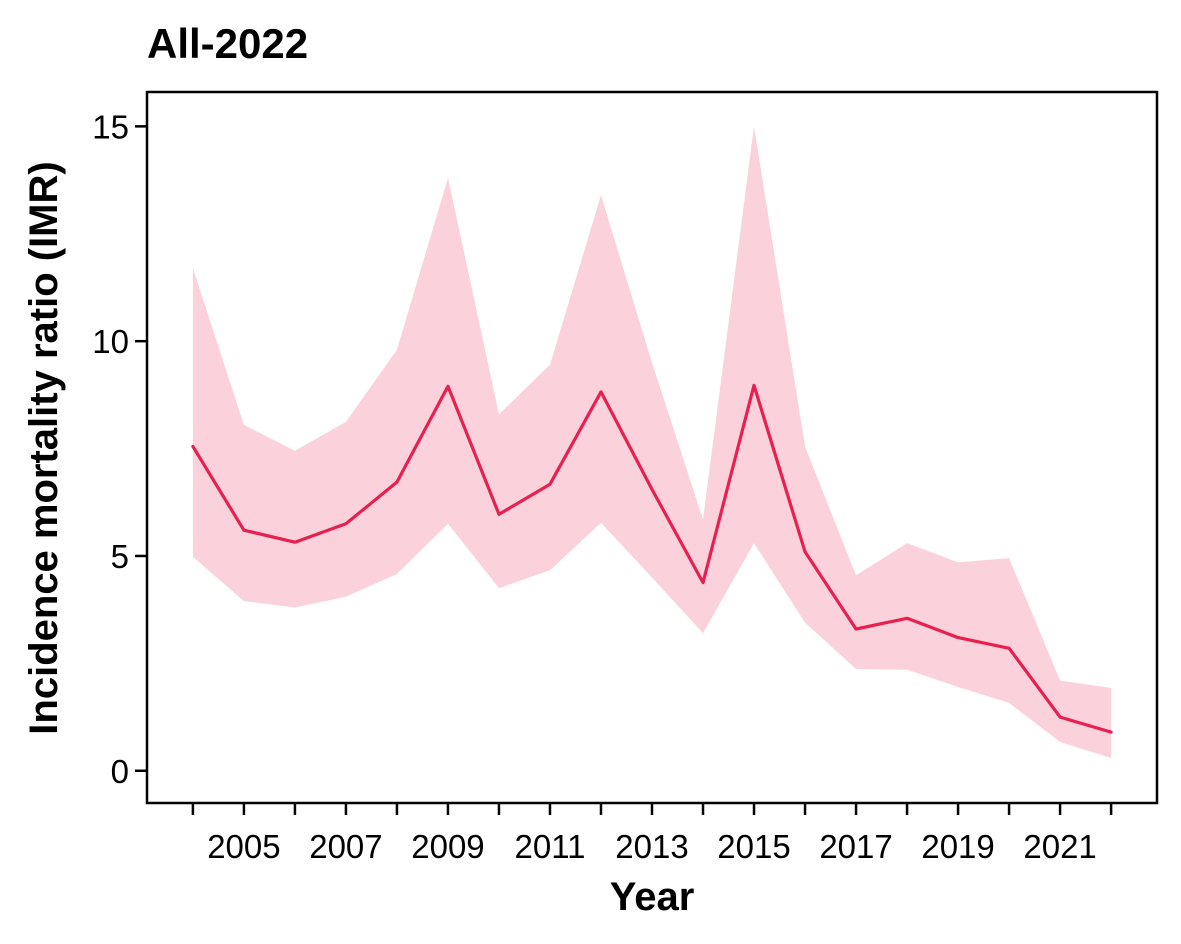 The width and height of the screenshot is (1181, 944). I want to click on x-tick-label: 2009, so click(447, 846).